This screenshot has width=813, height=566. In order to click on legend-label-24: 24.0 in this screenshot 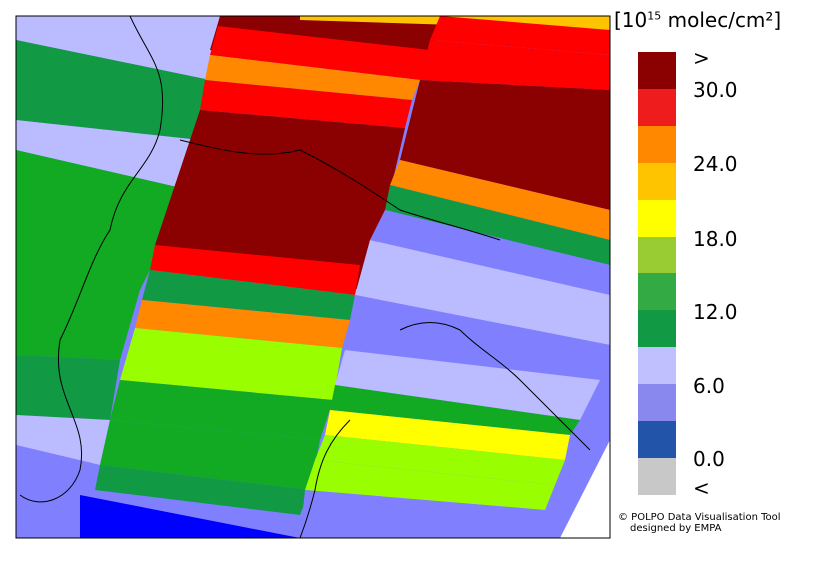, I will do `click(715, 164)`.